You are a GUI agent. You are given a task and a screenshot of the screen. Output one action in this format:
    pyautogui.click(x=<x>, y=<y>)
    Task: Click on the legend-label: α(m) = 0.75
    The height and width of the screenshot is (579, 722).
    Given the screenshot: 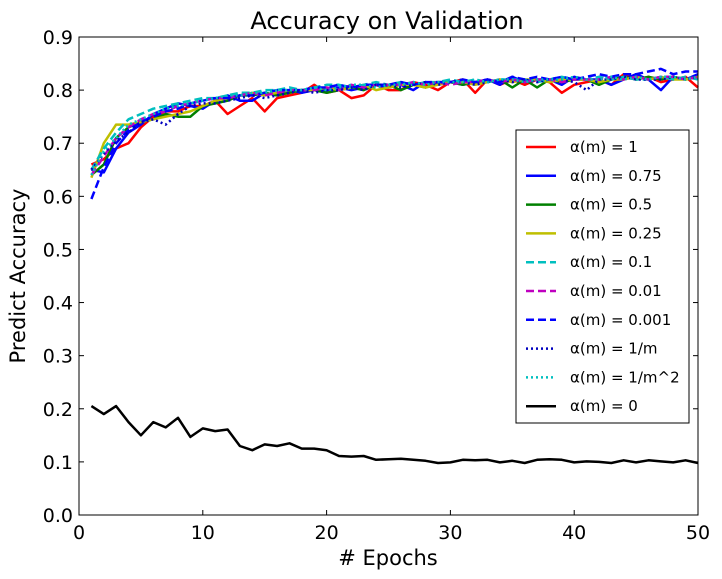 What is the action you would take?
    pyautogui.click(x=616, y=176)
    